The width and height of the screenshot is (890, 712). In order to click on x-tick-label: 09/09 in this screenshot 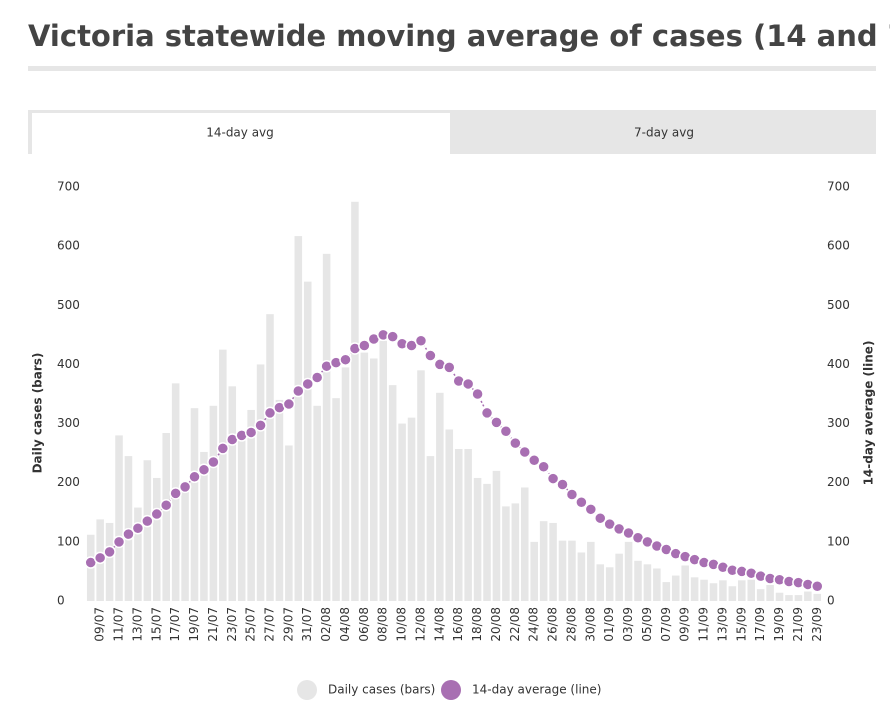, I will do `click(685, 624)`.